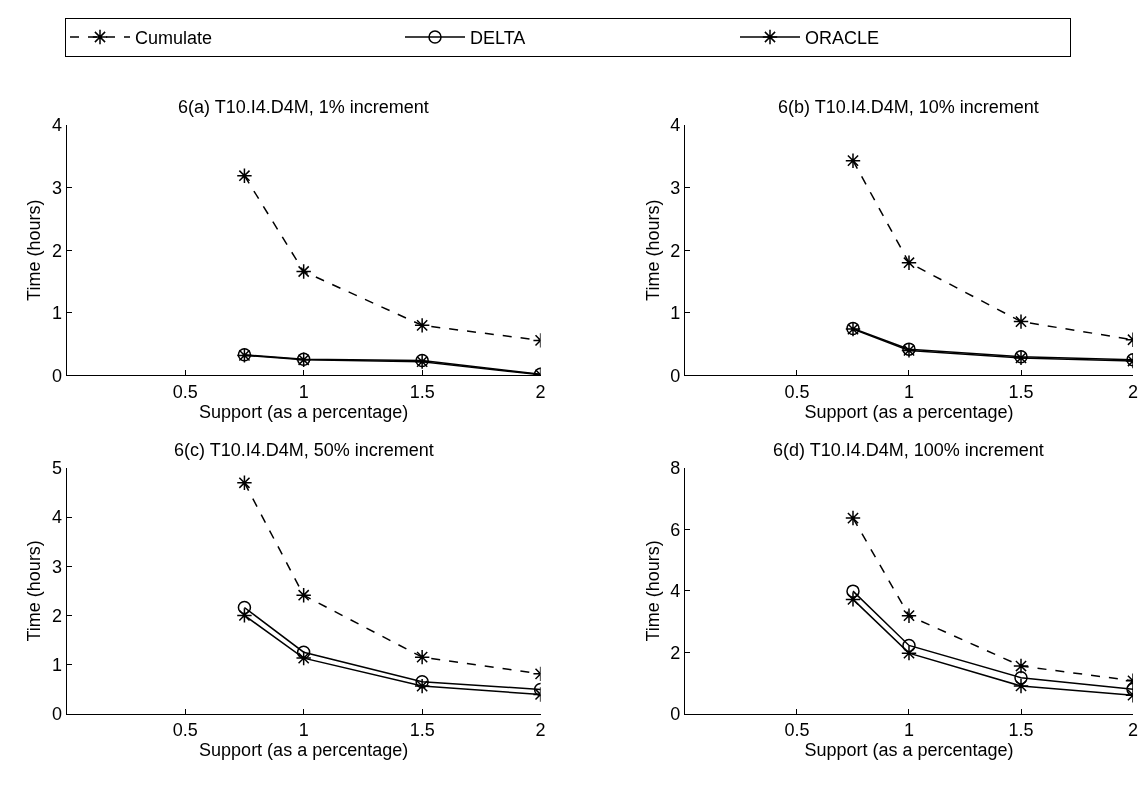 The width and height of the screenshot is (1141, 785). Describe the element at coordinates (675, 468) in the screenshot. I see `y-tick-label: 8` at that location.